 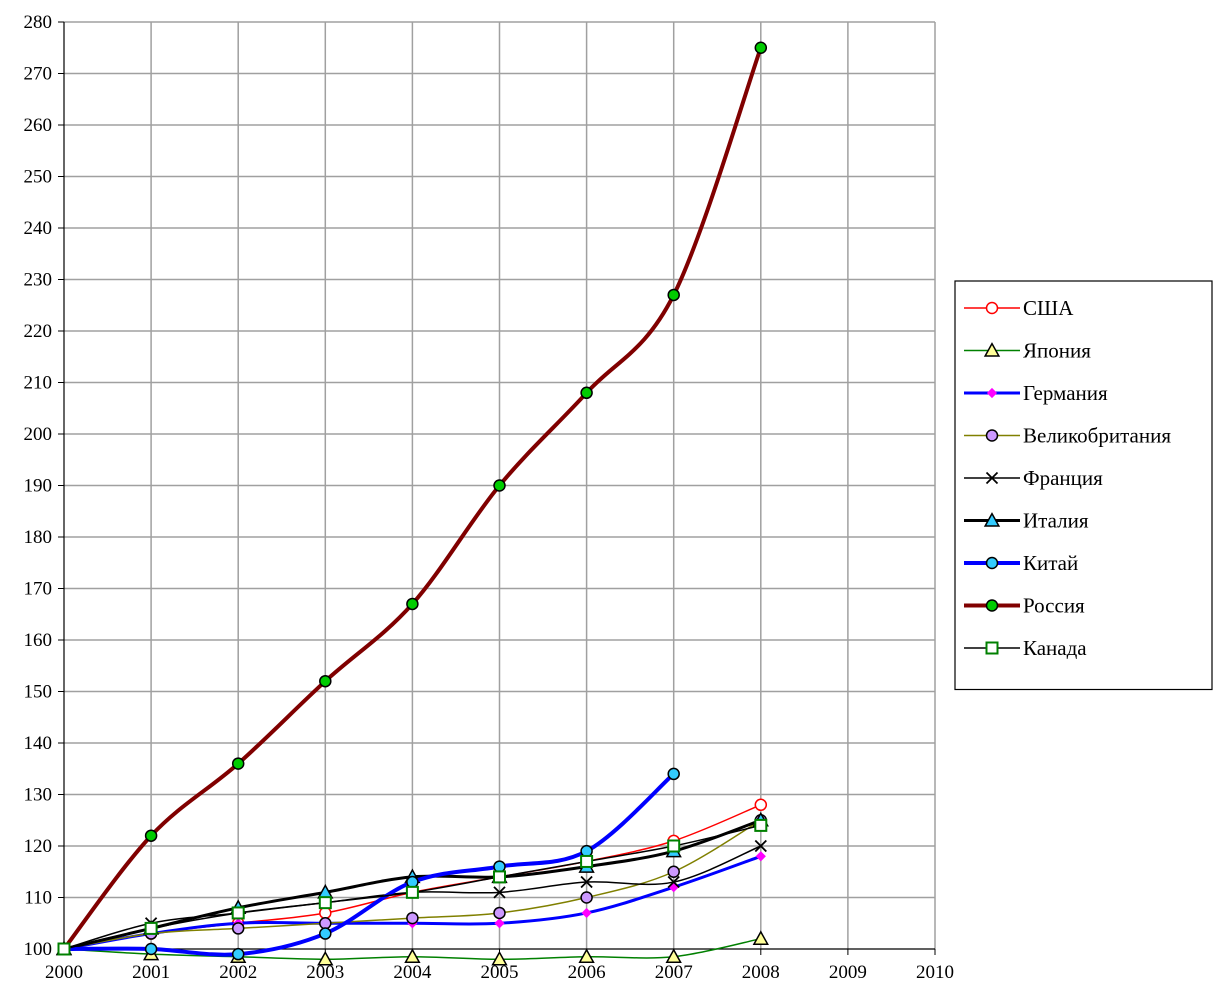 I want to click on y-tick-label: 150, so click(x=38, y=692).